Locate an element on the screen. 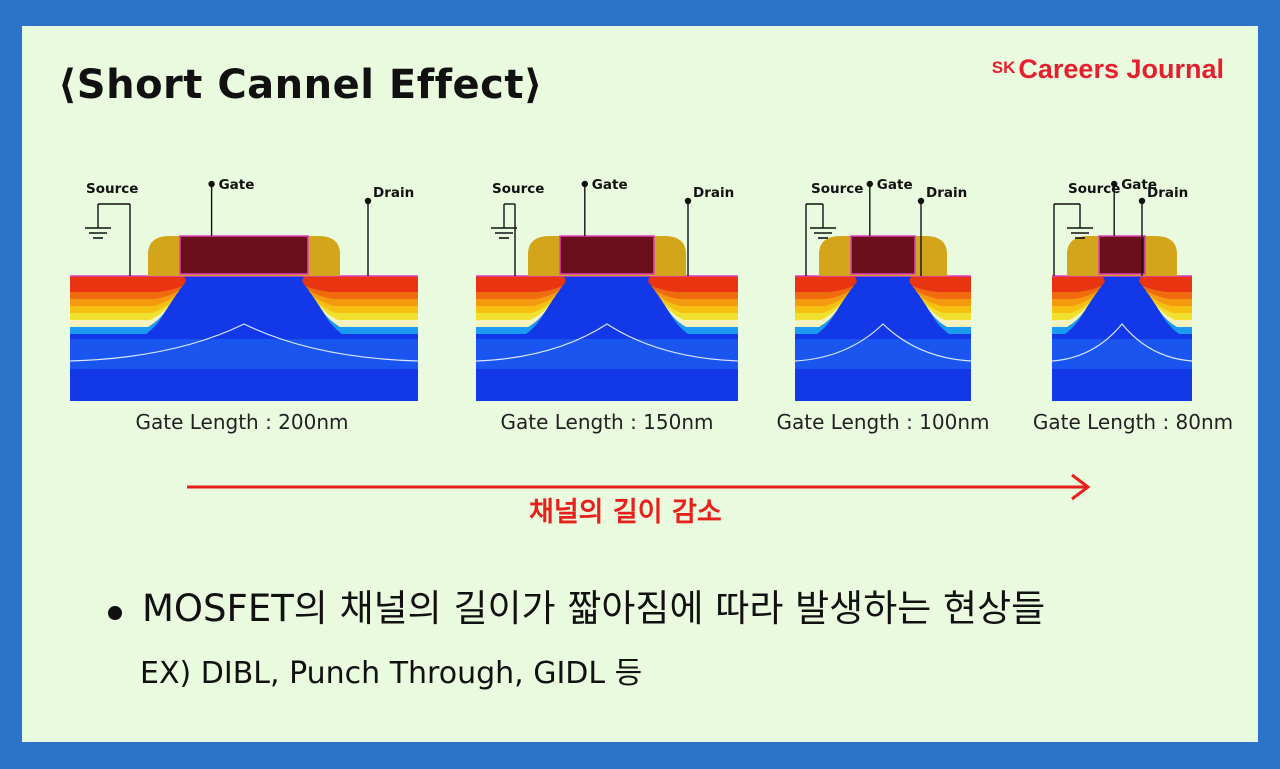 The height and width of the screenshot is (769, 1280). gate-length-caption: Gate Length : 100nm is located at coordinates (883, 422).